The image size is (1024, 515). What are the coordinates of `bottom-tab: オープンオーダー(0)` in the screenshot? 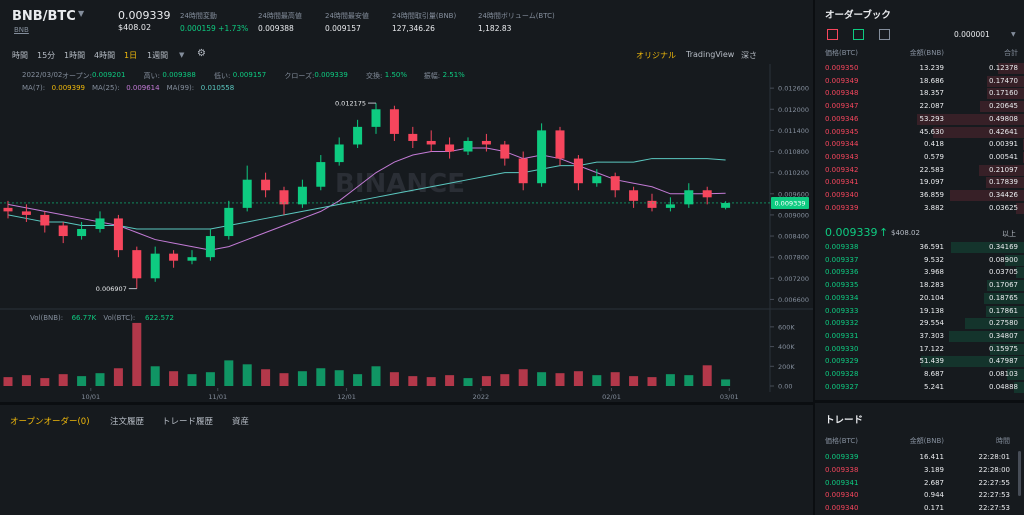 It's located at (50, 422).